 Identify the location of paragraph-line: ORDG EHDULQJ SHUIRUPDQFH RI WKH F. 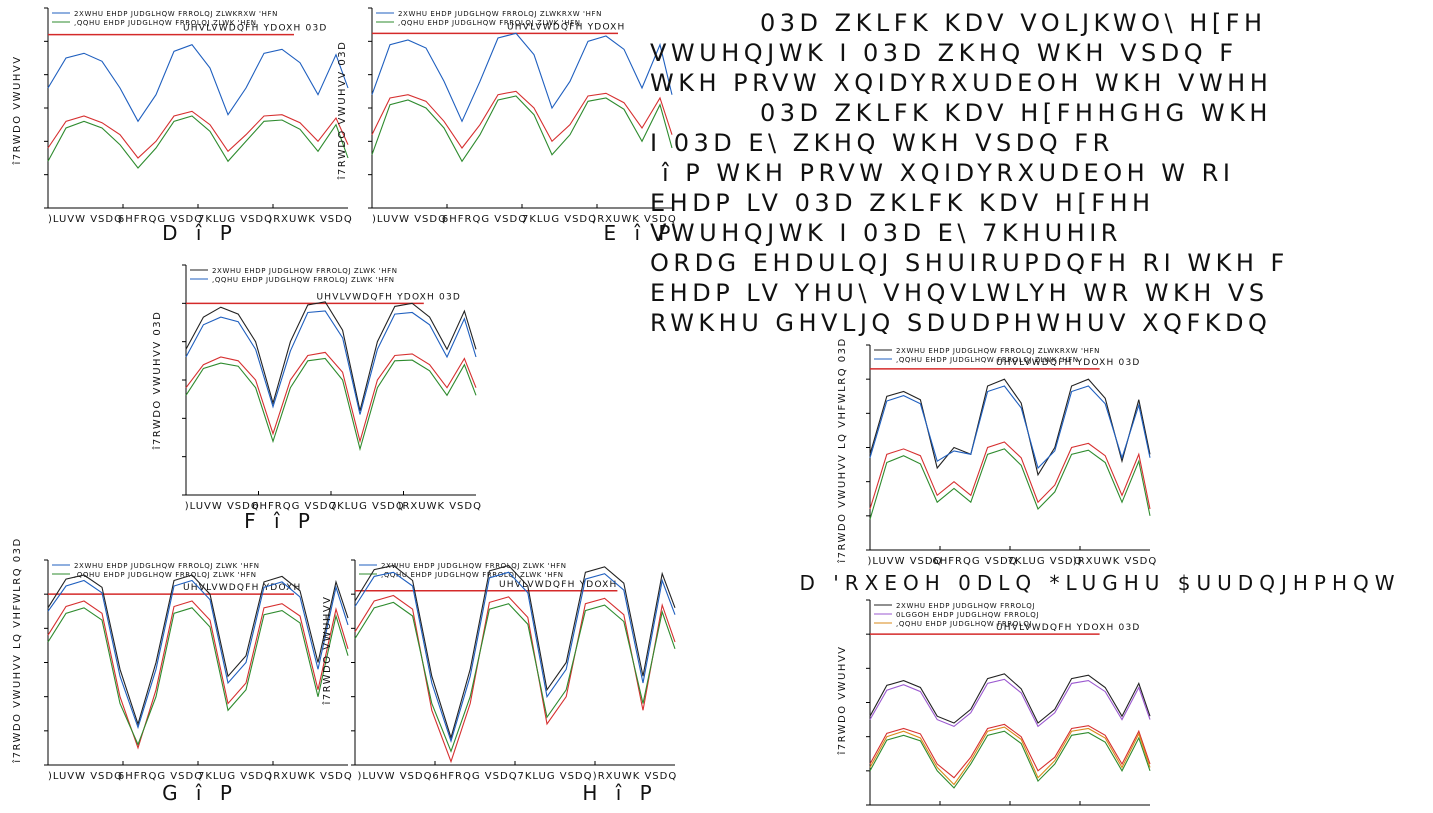
(969, 263).